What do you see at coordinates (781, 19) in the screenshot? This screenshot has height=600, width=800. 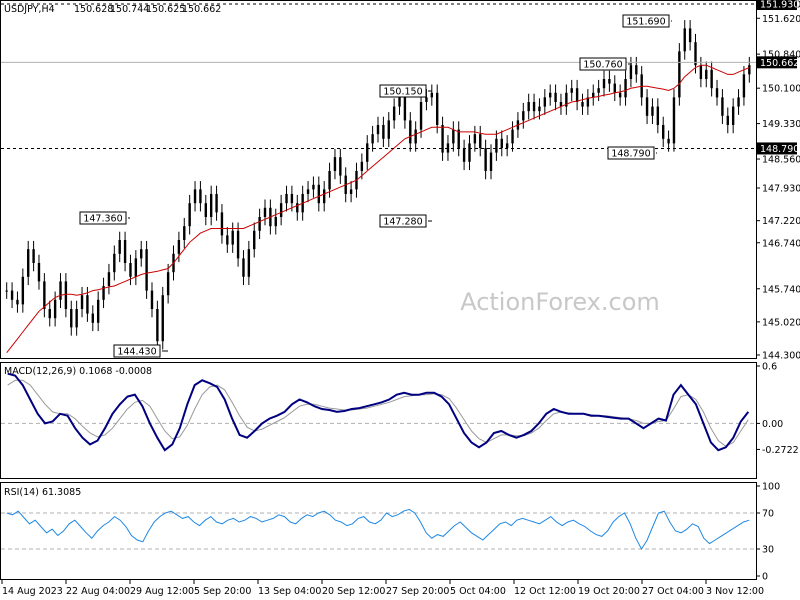 I see `price-tick-label: 151.620` at bounding box center [781, 19].